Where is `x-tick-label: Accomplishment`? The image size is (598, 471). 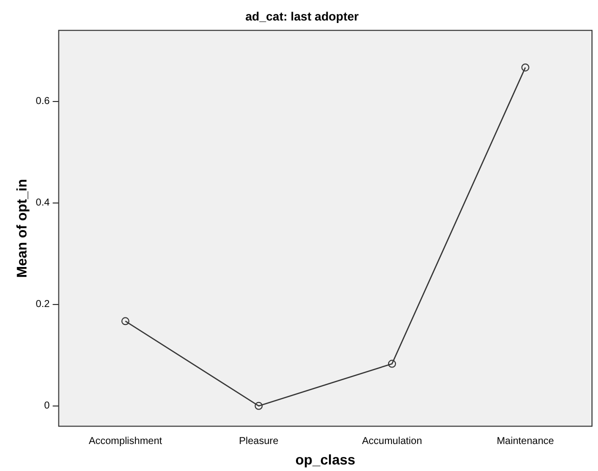 x-tick-label: Accomplishment is located at coordinates (125, 441).